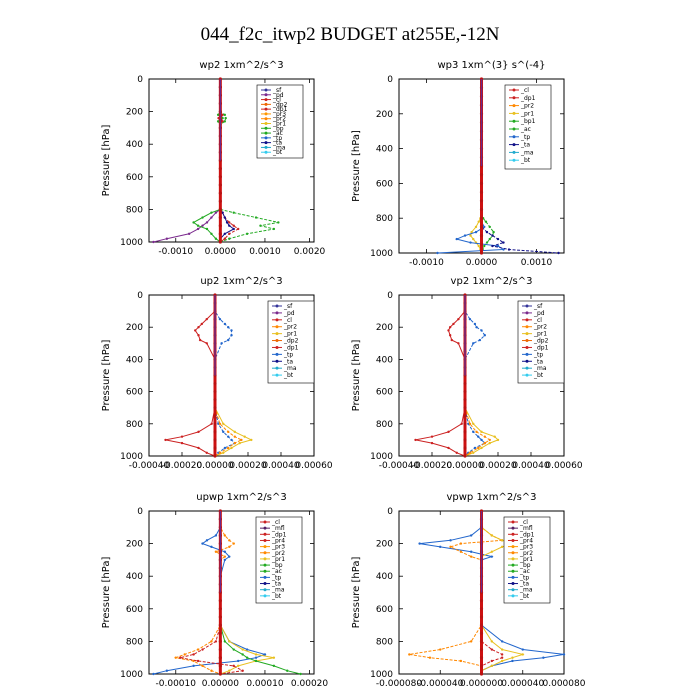 This screenshot has height=700, width=700. Describe the element at coordinates (106, 161) in the screenshot. I see `y-axis-label: Pressure [hPa]` at that location.